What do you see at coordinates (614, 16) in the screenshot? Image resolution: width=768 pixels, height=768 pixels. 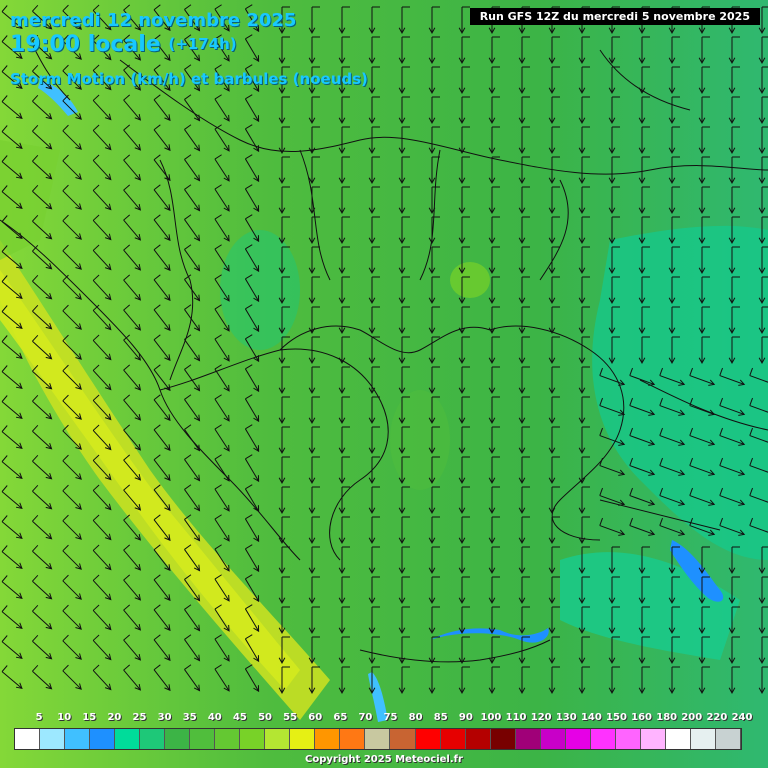 I see `model-run-label: Run GFS 12Z du mercredi 5 novembre 2025` at bounding box center [614, 16].